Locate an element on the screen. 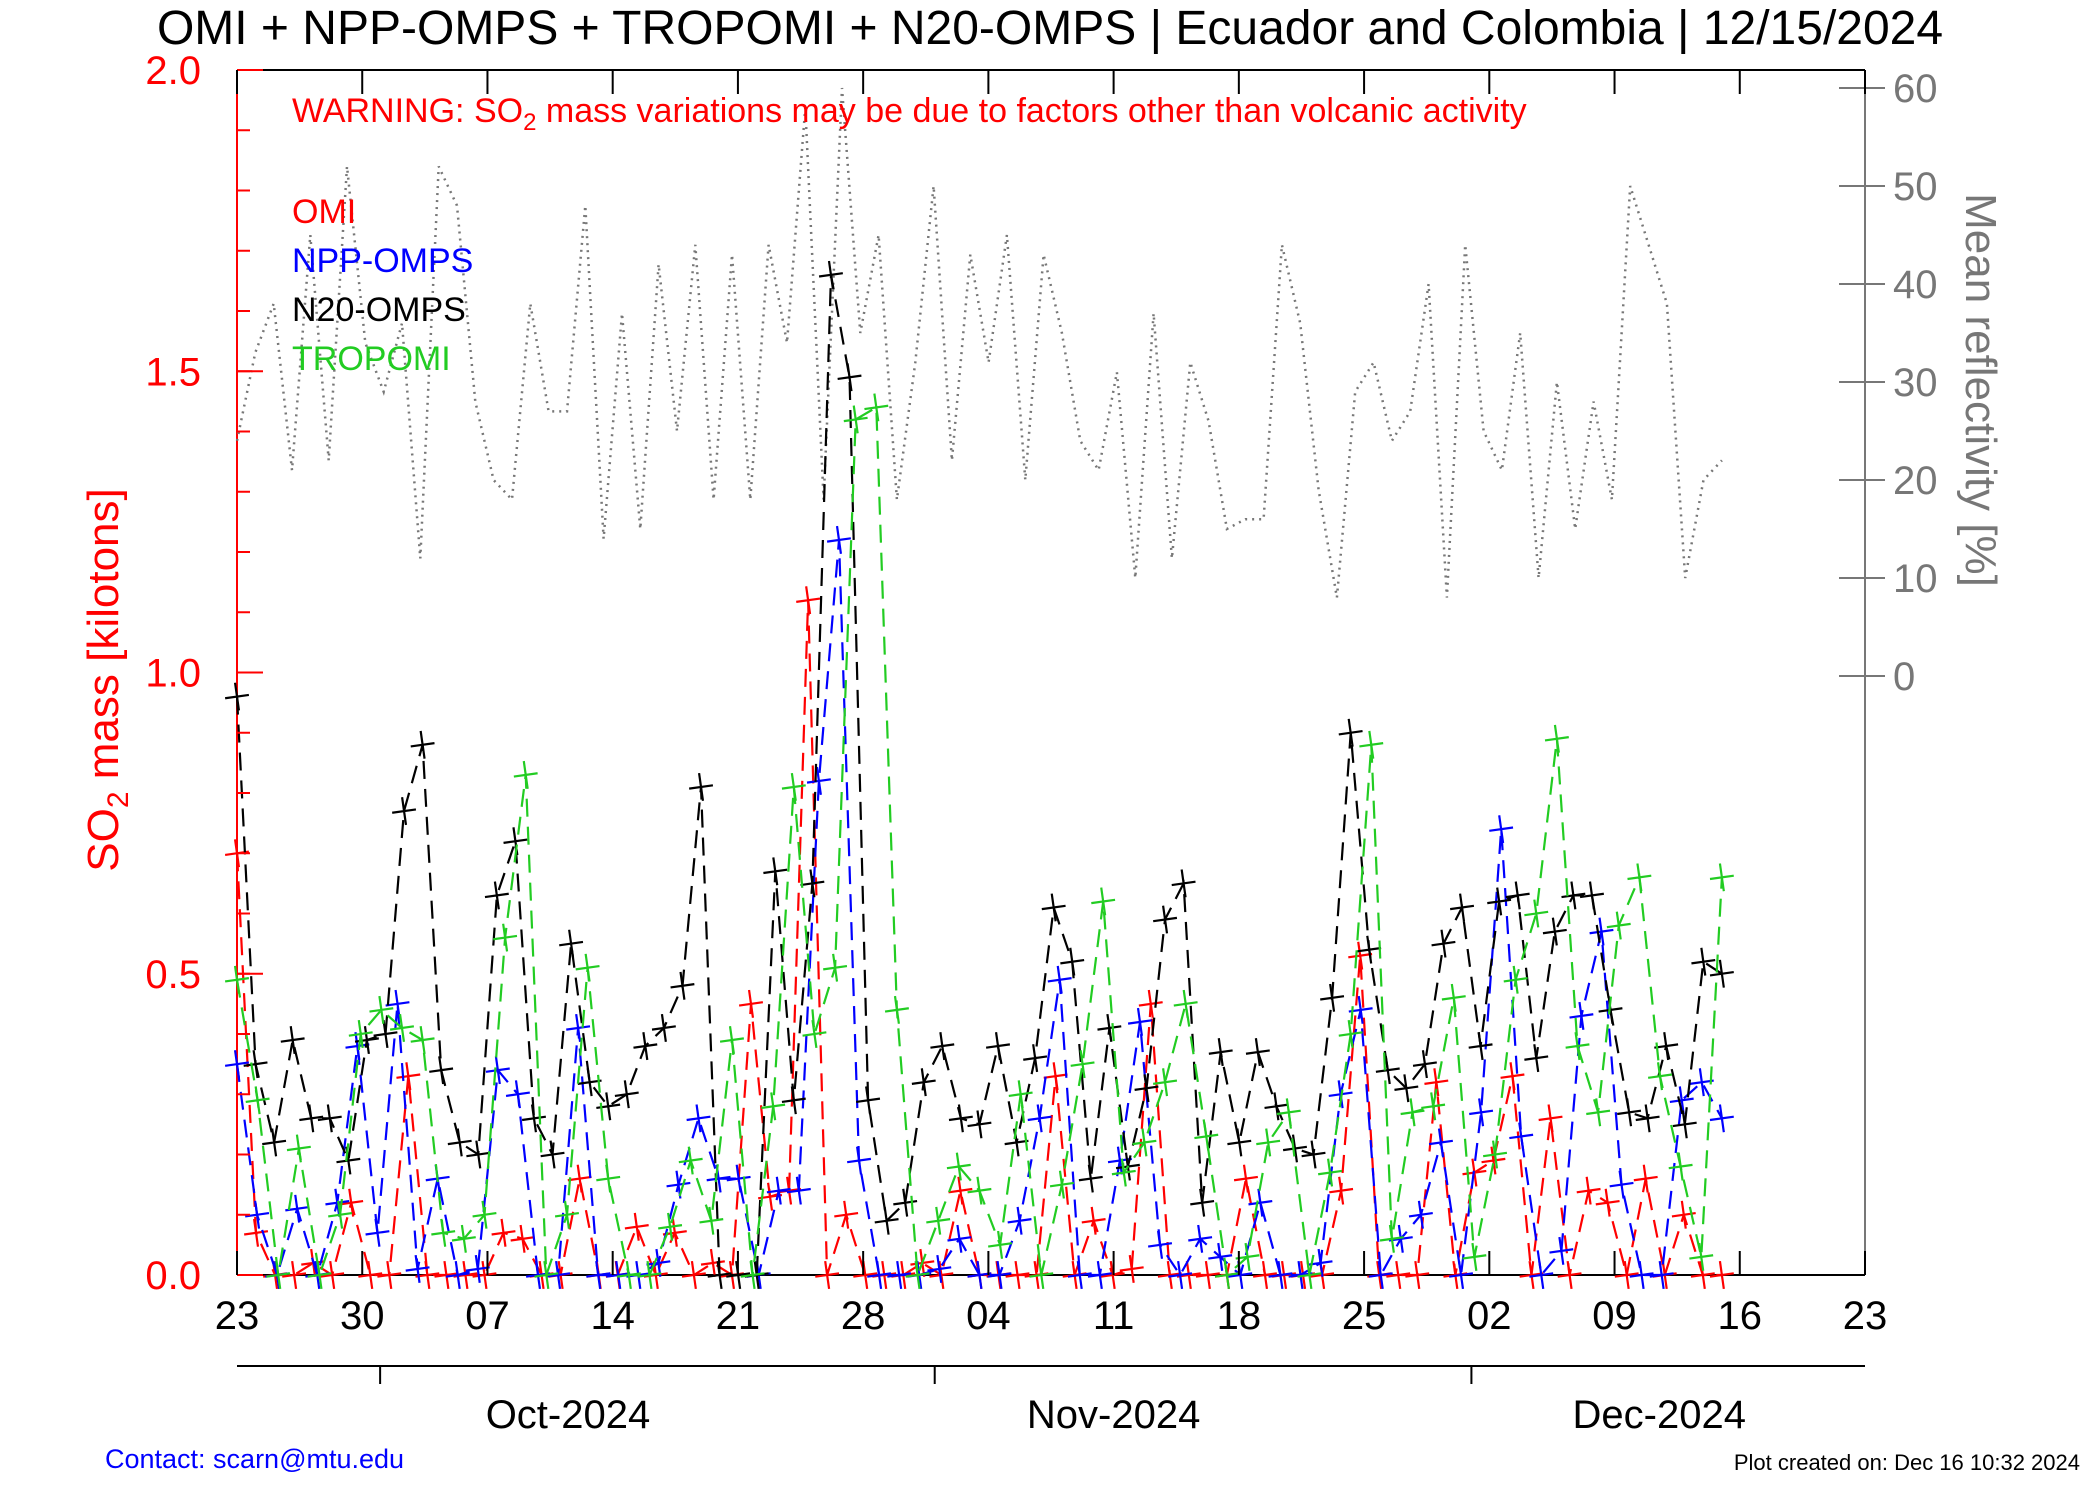  y-tick-label: 1.5 is located at coordinates (173, 372).